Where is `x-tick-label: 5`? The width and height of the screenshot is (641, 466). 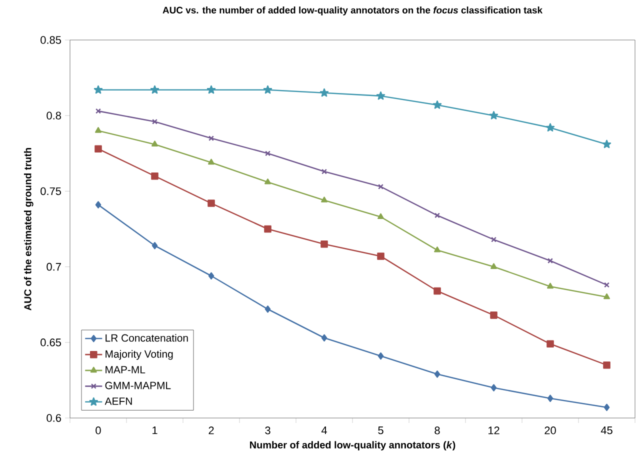
x-tick-label: 5 is located at coordinates (381, 430).